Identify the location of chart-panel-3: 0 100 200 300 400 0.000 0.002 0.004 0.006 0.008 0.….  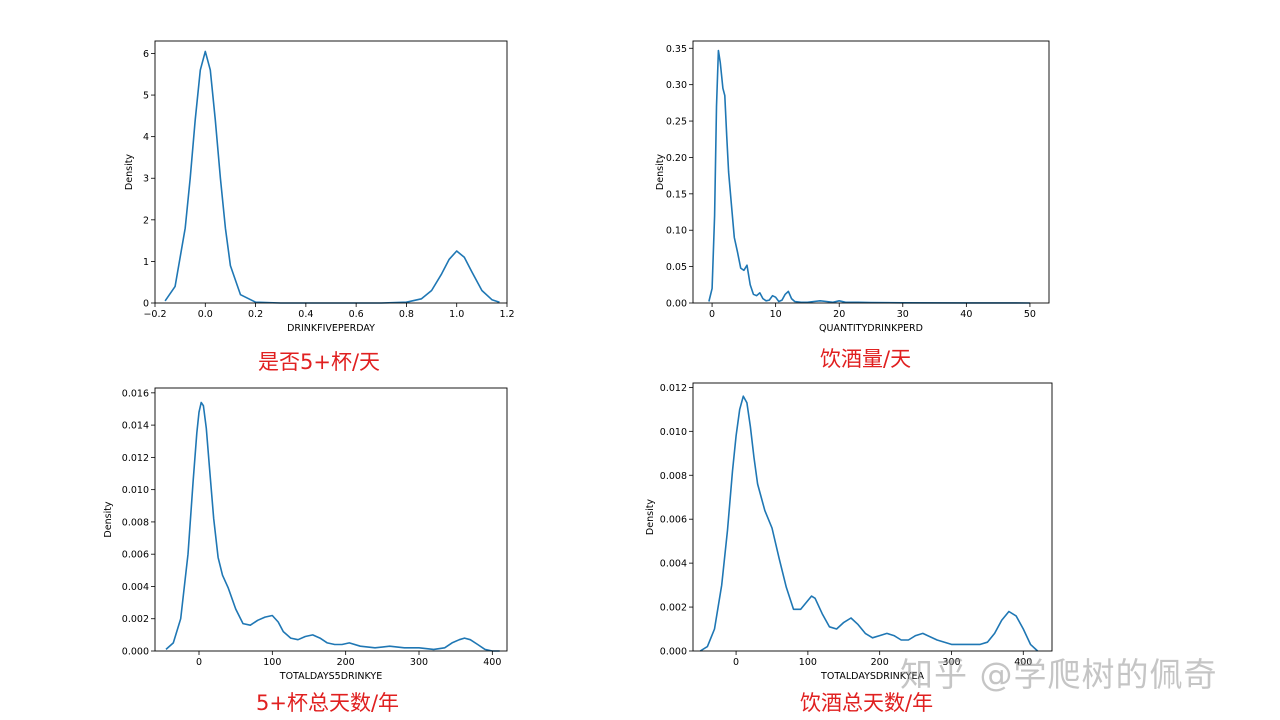
(849, 532).